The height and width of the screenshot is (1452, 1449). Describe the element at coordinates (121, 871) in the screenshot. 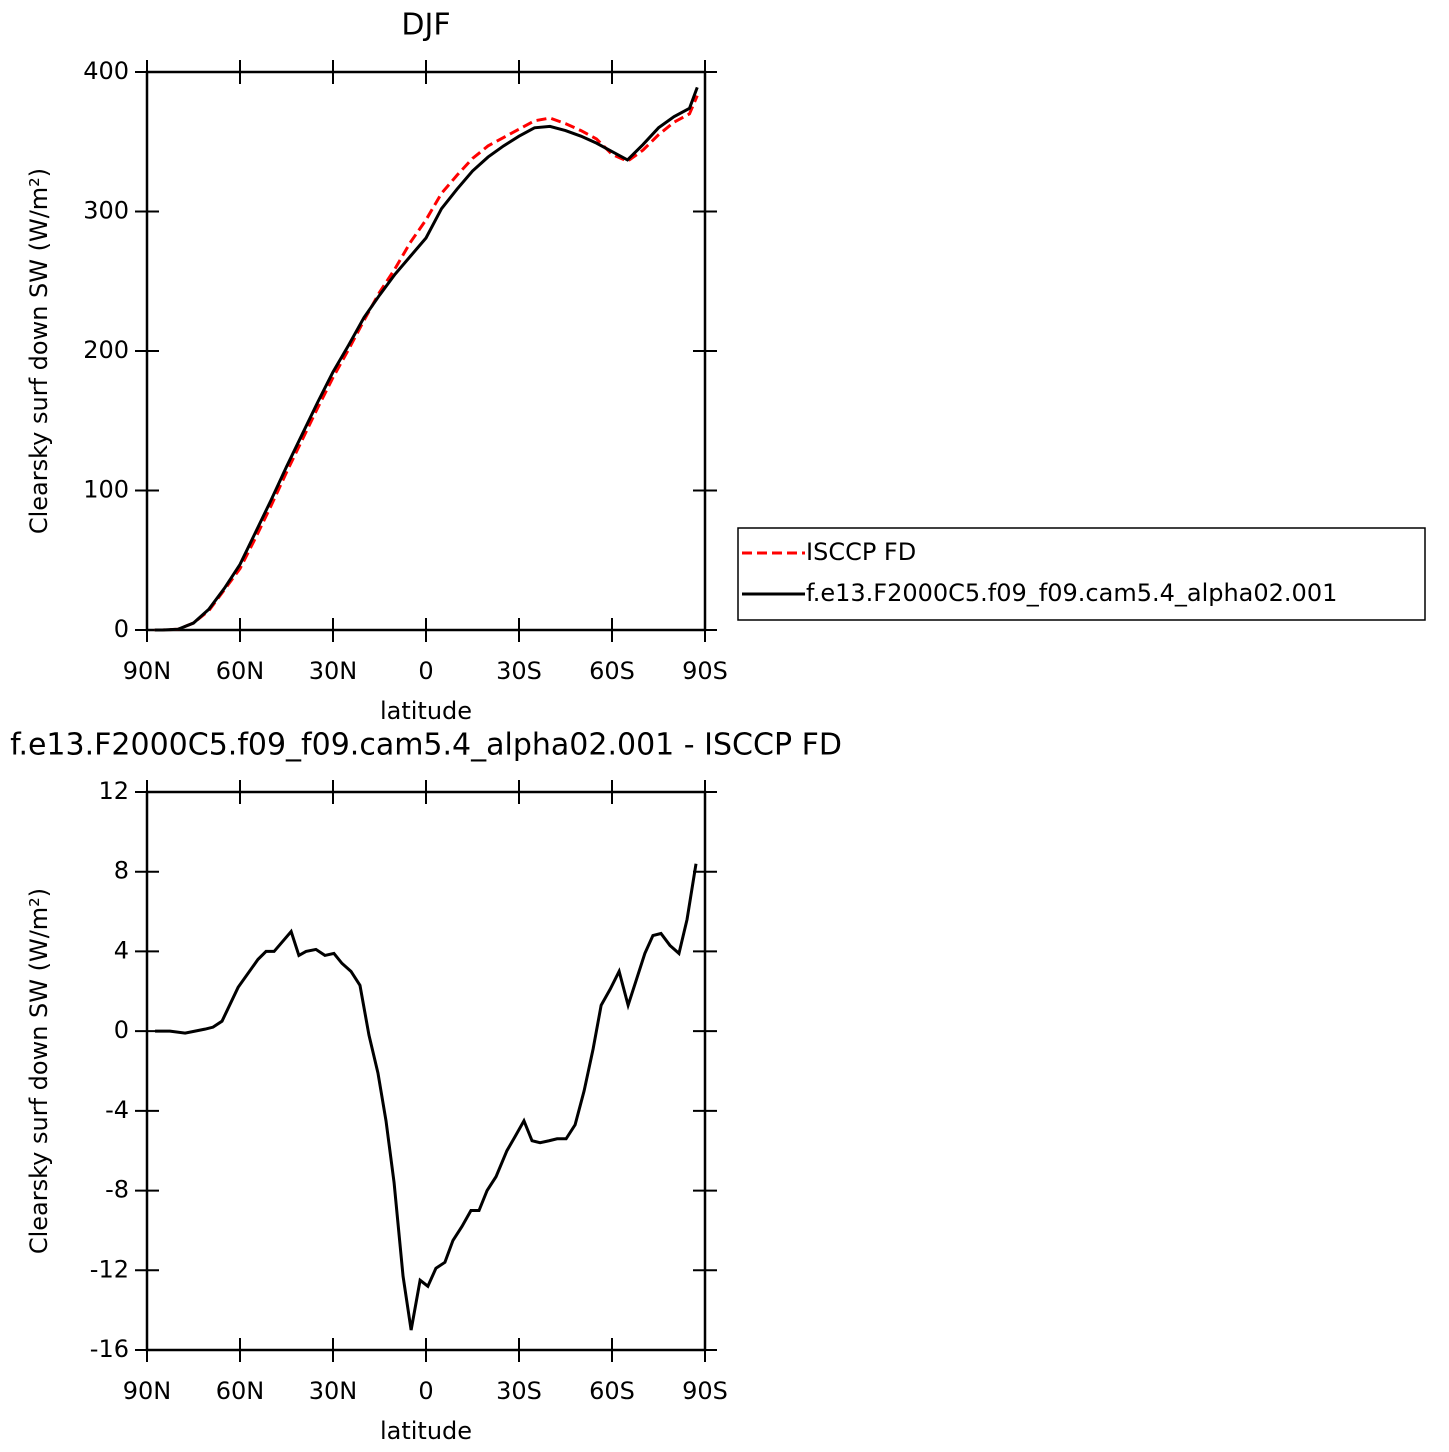

I see `y-tick-label: 8` at that location.